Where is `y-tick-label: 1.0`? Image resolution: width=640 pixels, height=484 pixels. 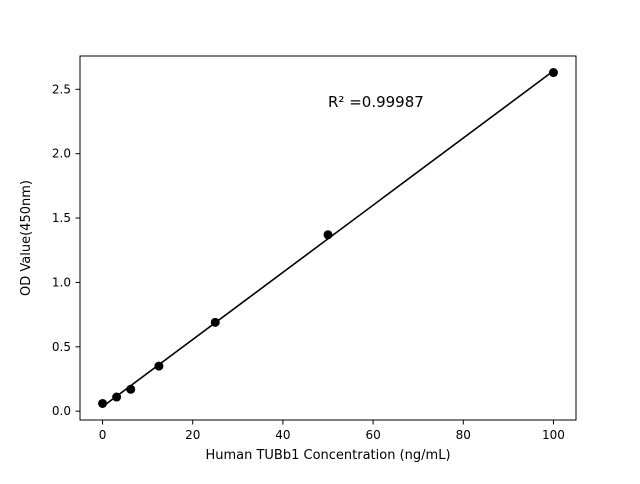 y-tick-label: 1.0 is located at coordinates (61, 282).